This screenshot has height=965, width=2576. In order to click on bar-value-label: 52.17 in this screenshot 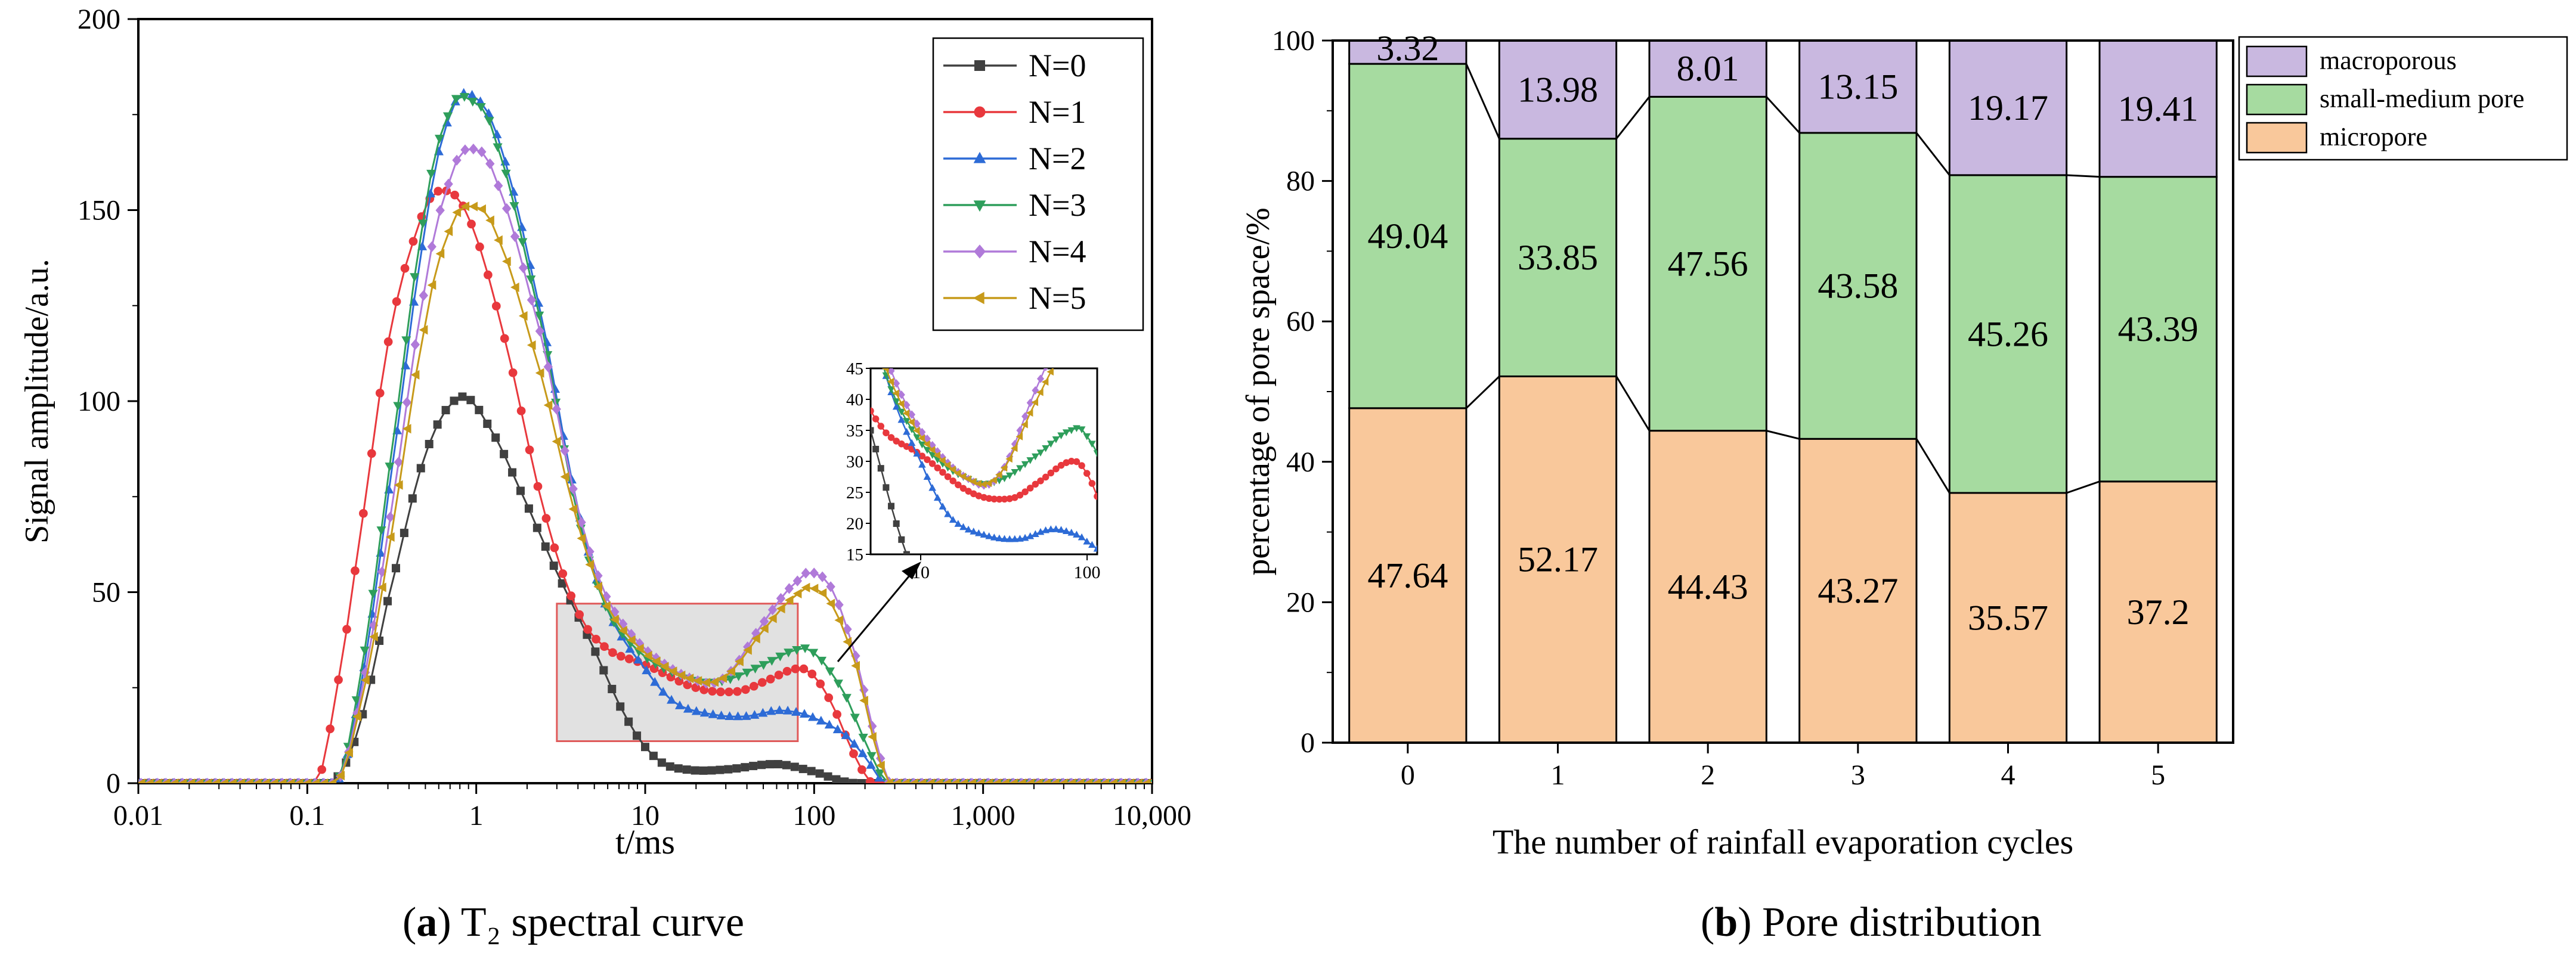, I will do `click(1558, 559)`.